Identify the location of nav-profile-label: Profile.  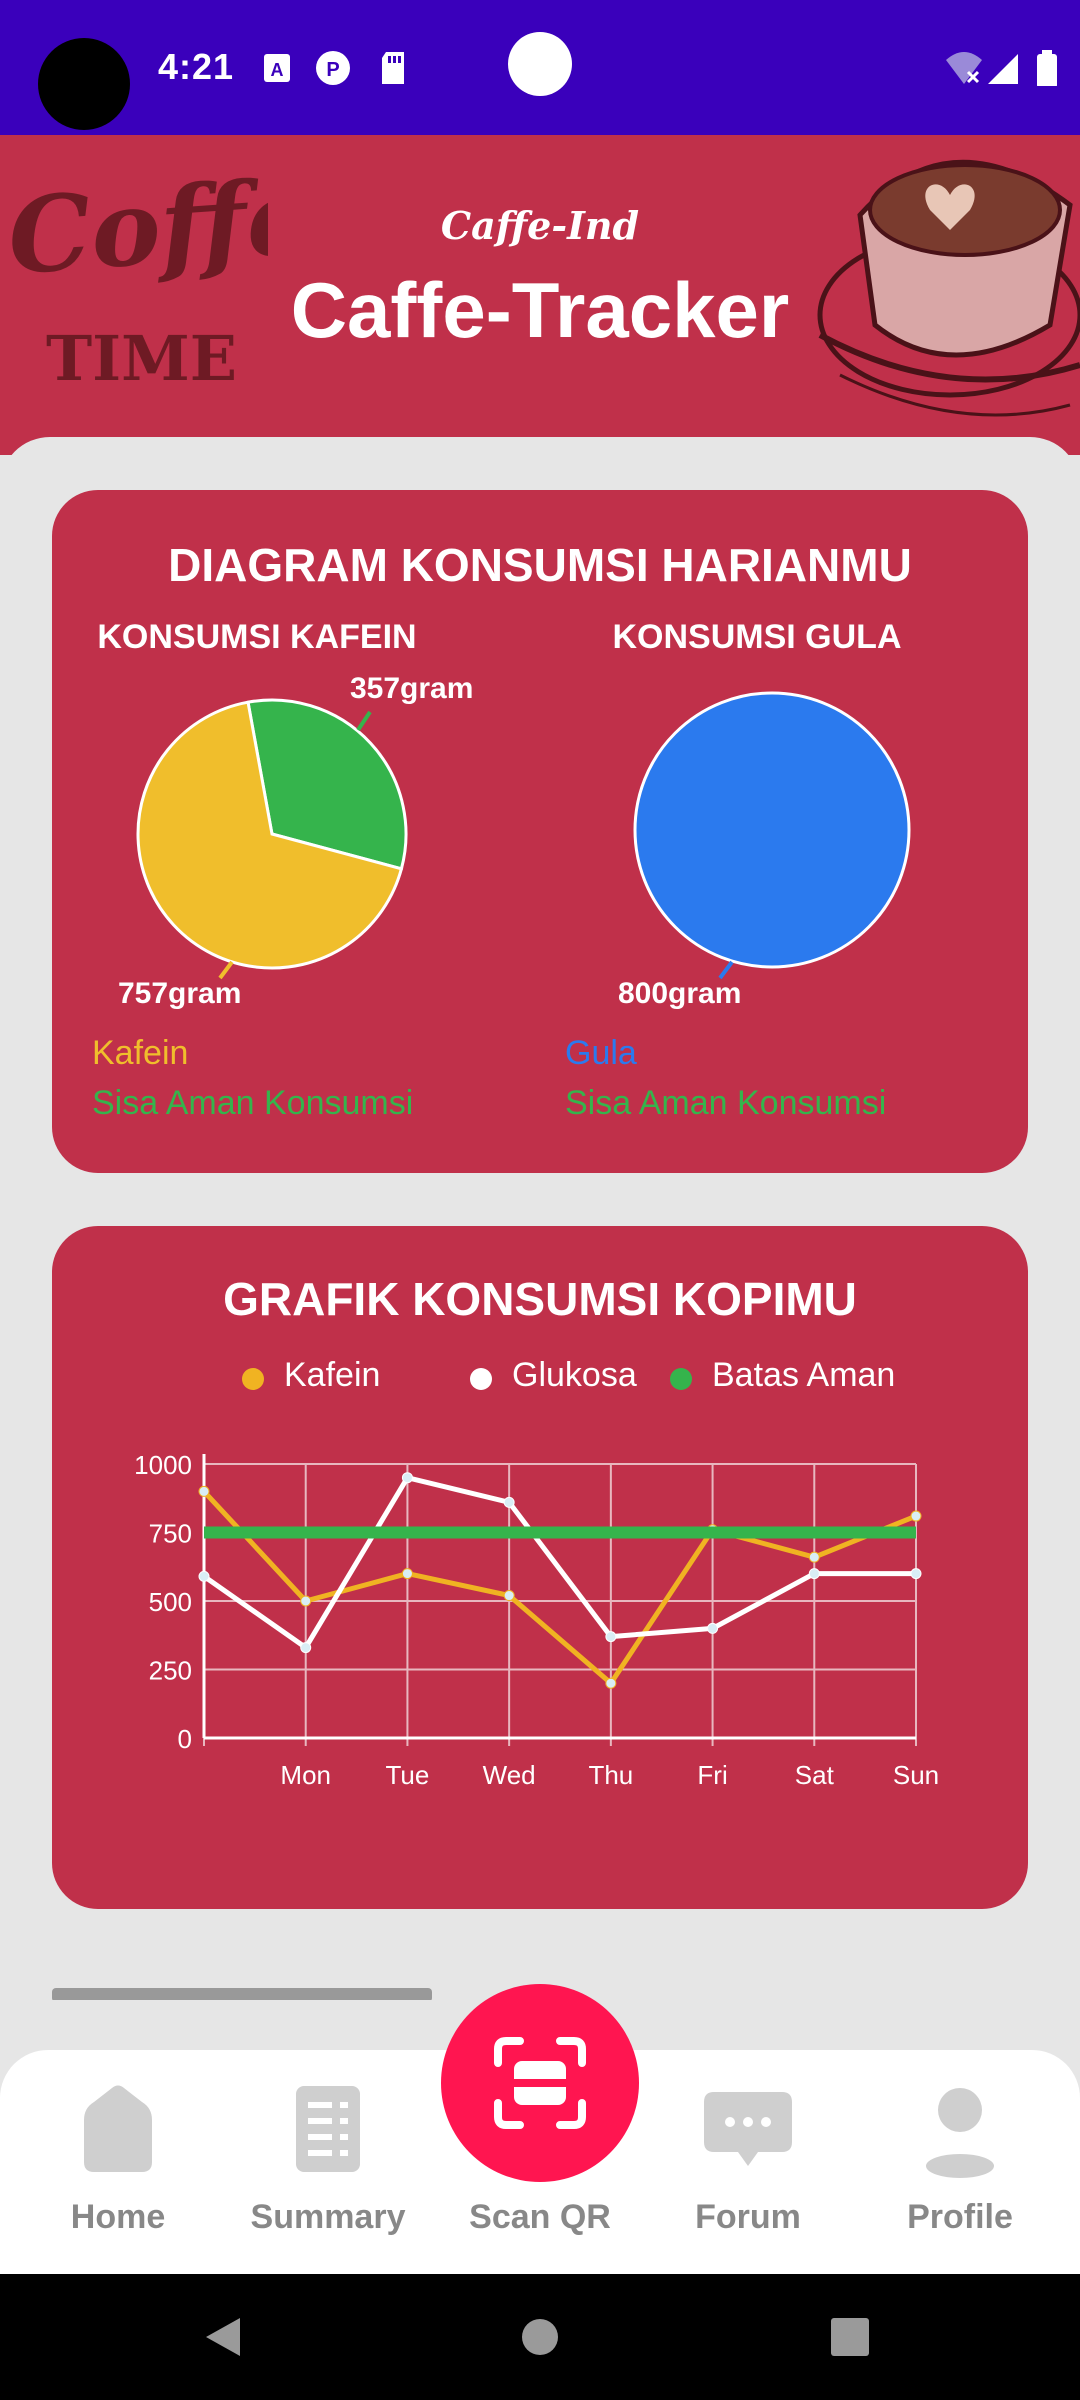
(960, 2217).